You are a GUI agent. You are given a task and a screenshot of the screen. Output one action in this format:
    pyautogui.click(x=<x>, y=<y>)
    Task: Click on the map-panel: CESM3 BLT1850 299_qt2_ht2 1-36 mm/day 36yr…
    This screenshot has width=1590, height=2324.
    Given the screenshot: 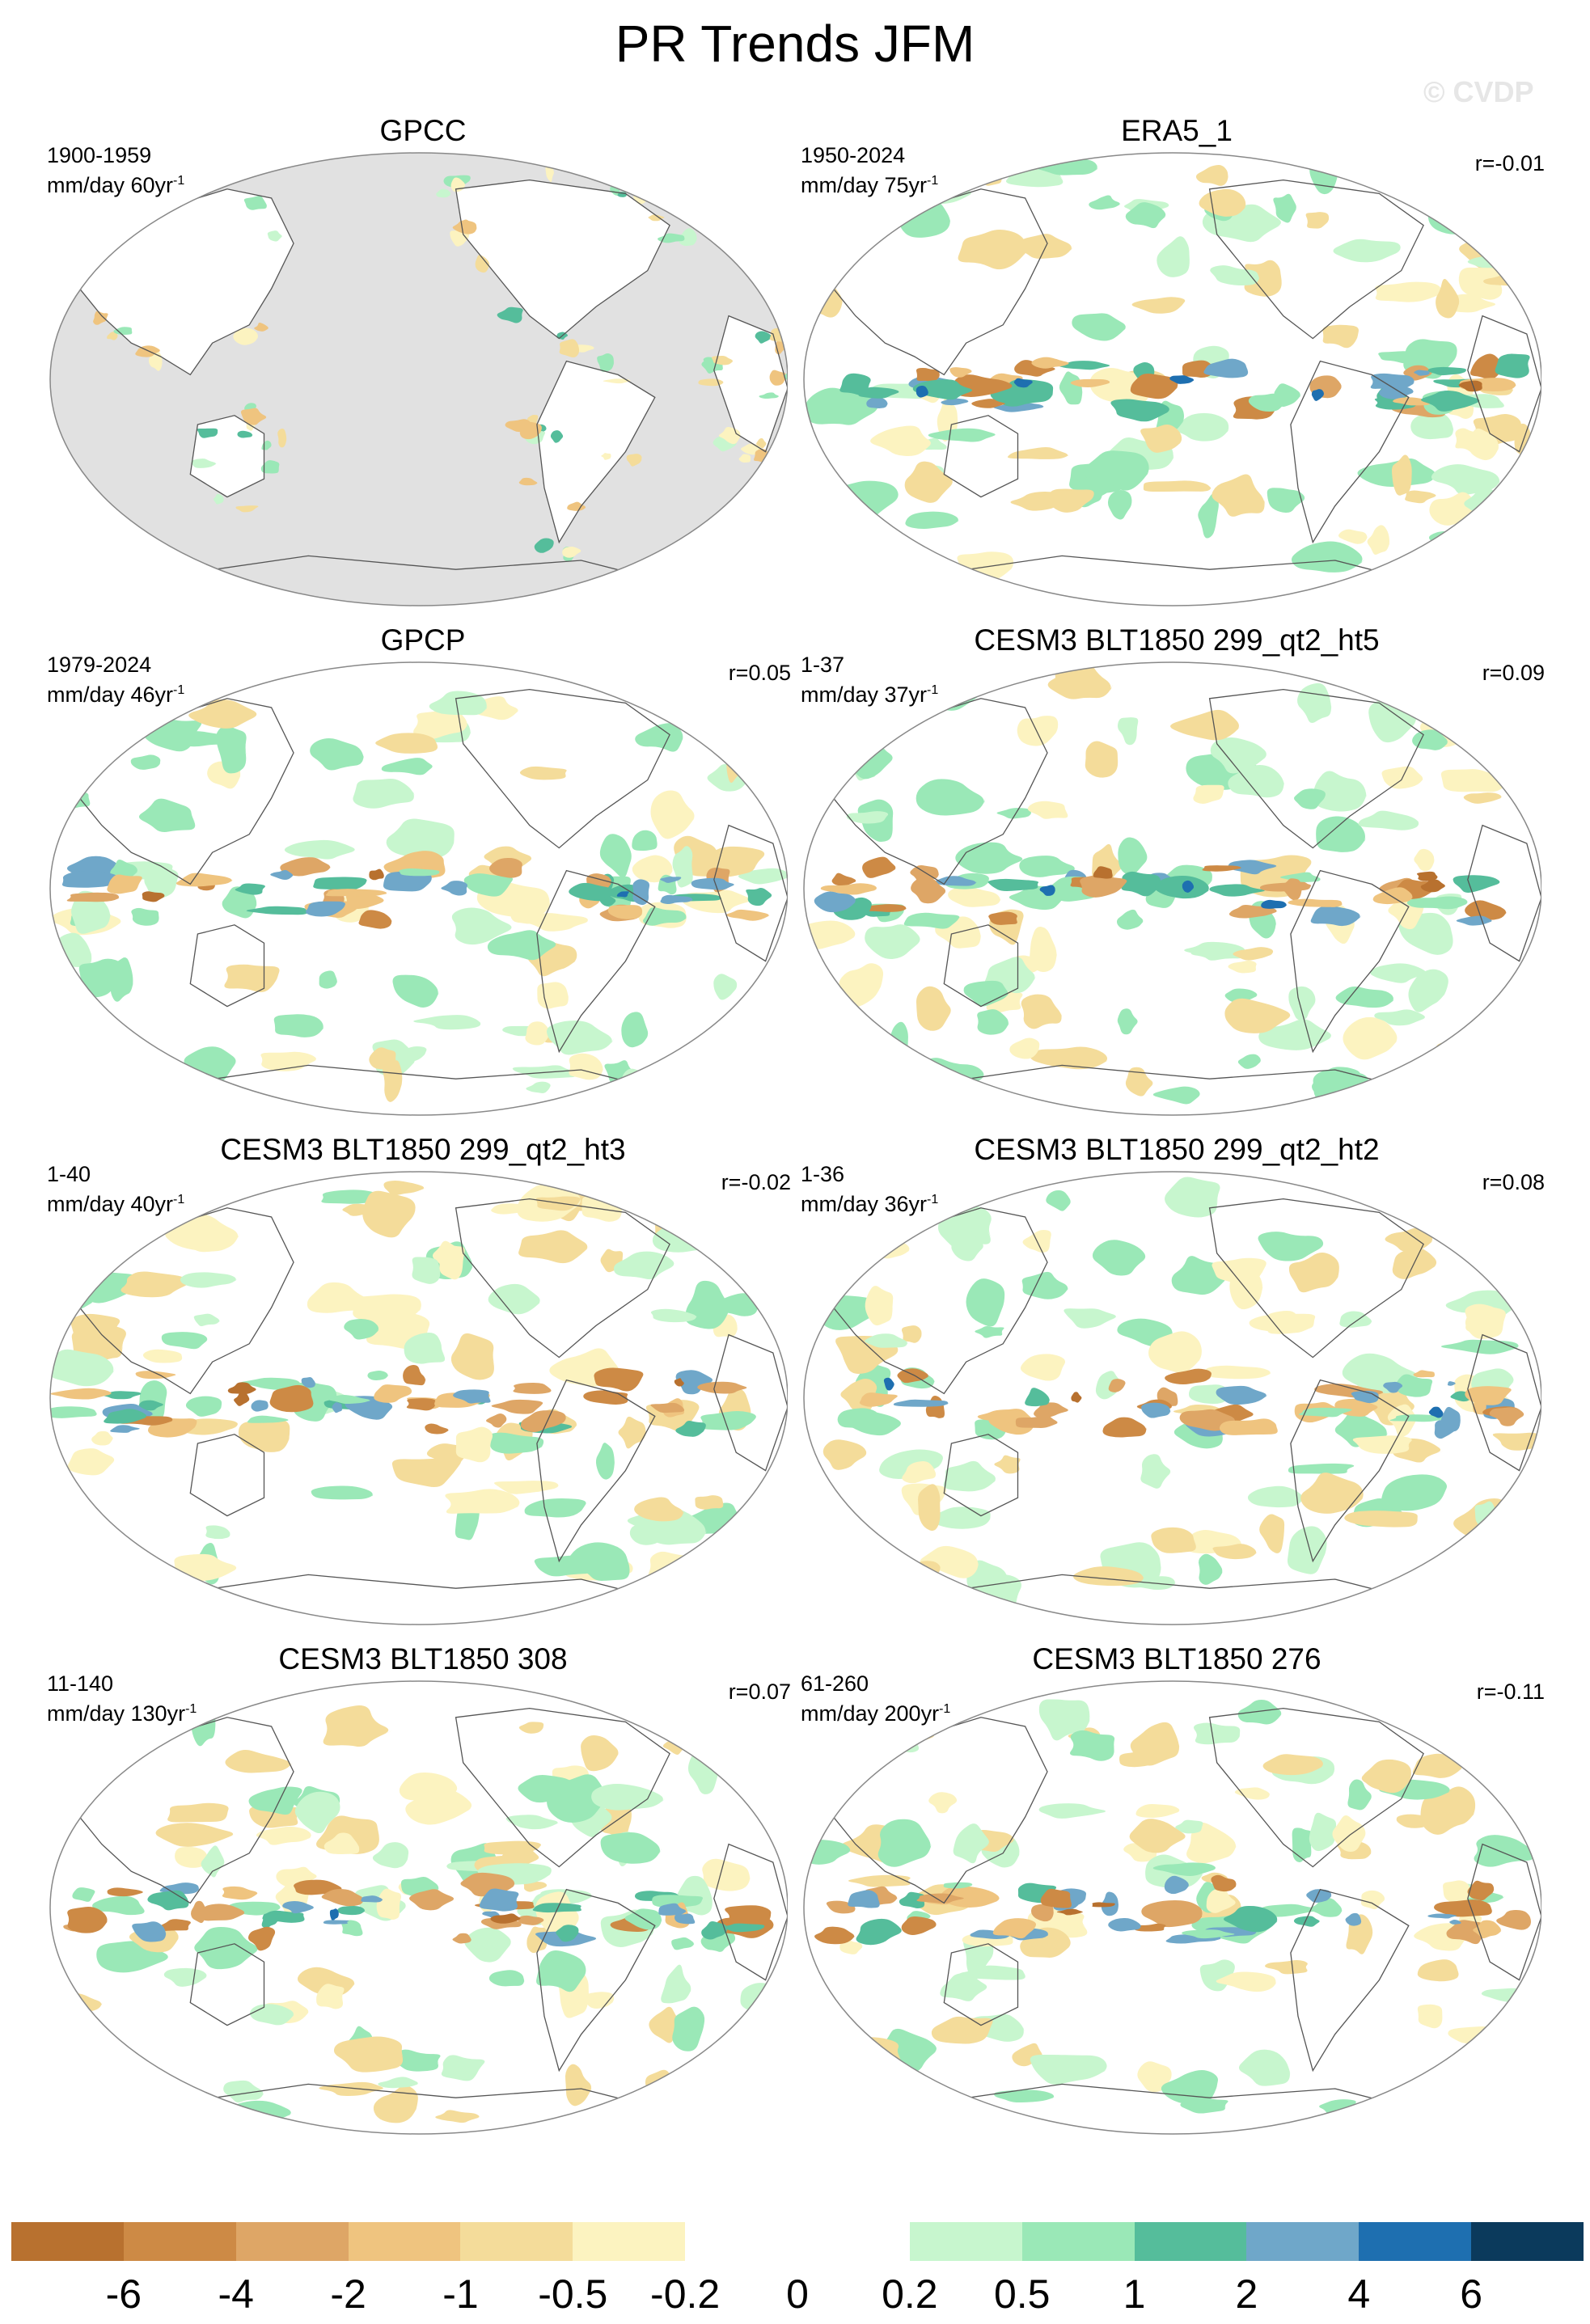 What is the action you would take?
    pyautogui.click(x=1177, y=1391)
    